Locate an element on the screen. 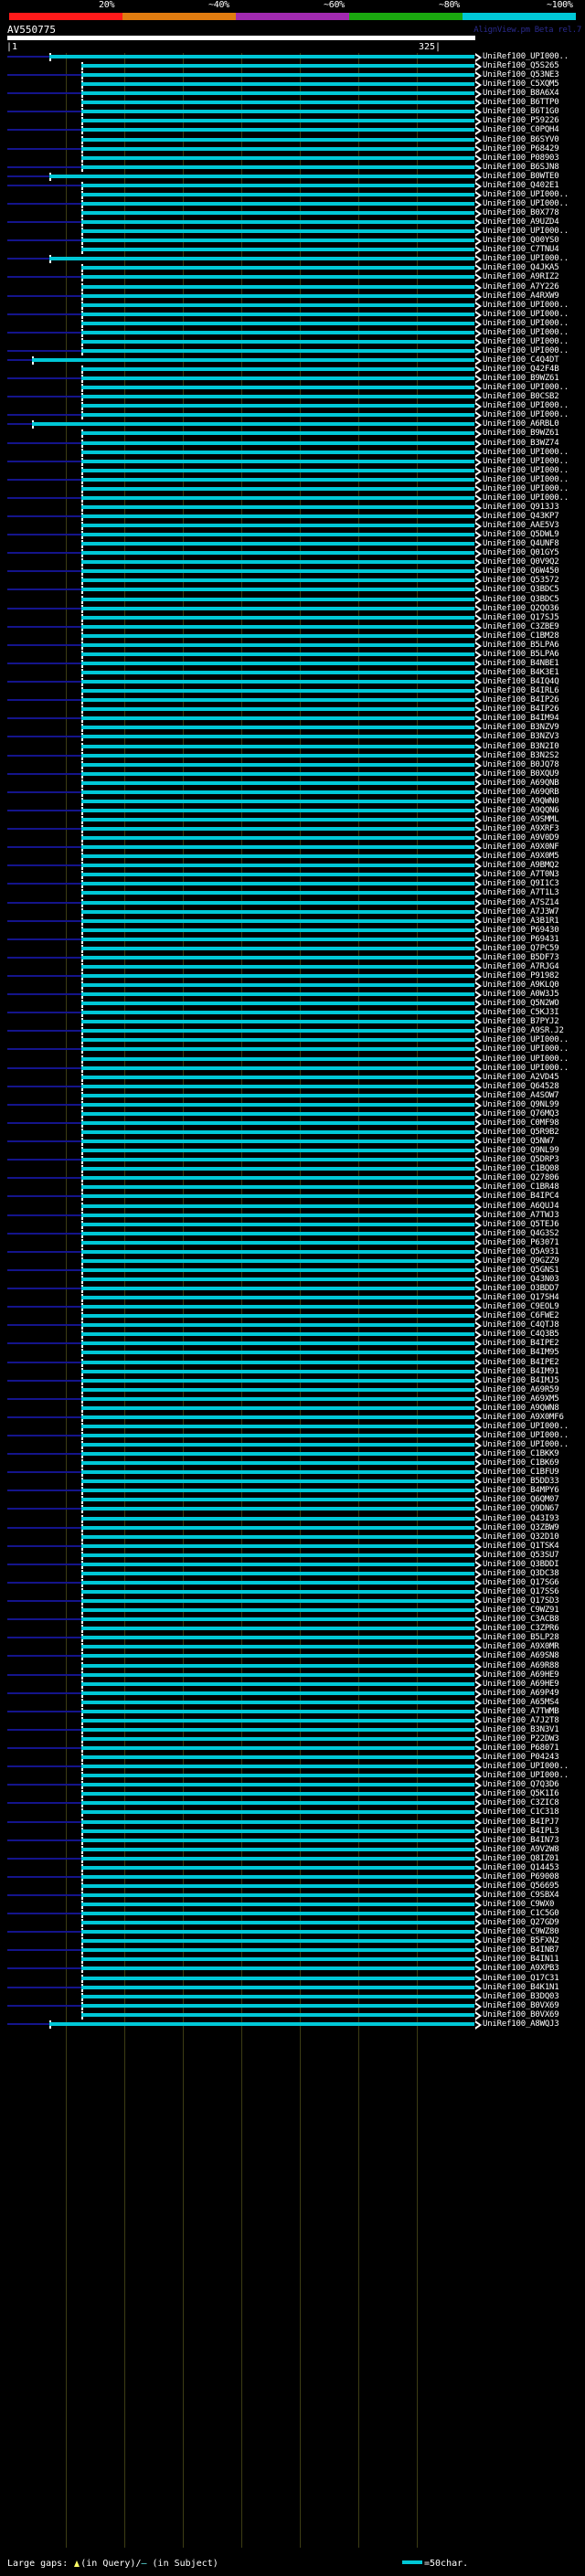 This screenshot has width=585, height=2576. alignment-row: UniRef100_B4IM95 is located at coordinates (293, 1353).